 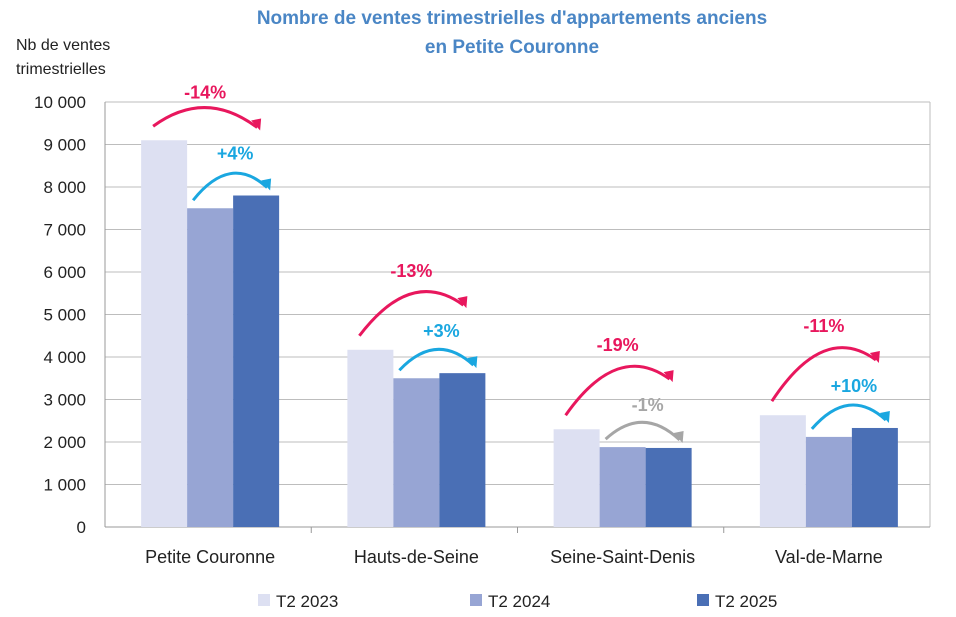 What do you see at coordinates (235, 154) in the screenshot?
I see `change-vs-2024-label: +4%` at bounding box center [235, 154].